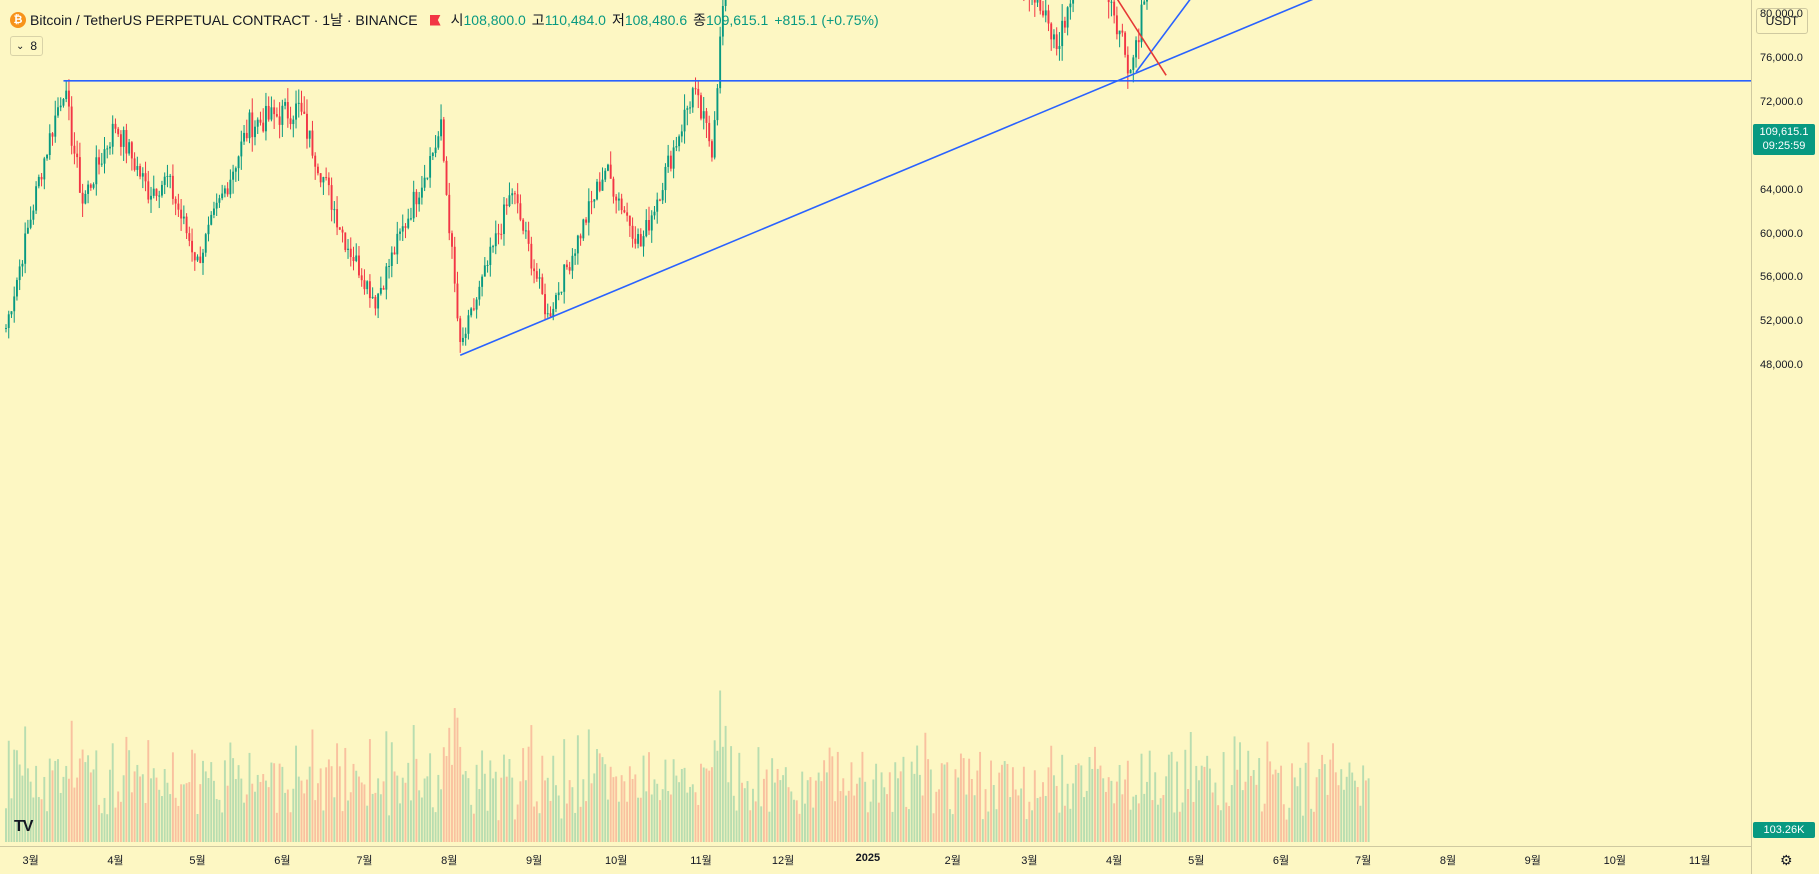  Describe the element at coordinates (701, 861) in the screenshot. I see `time-tick-label: 11월` at that location.